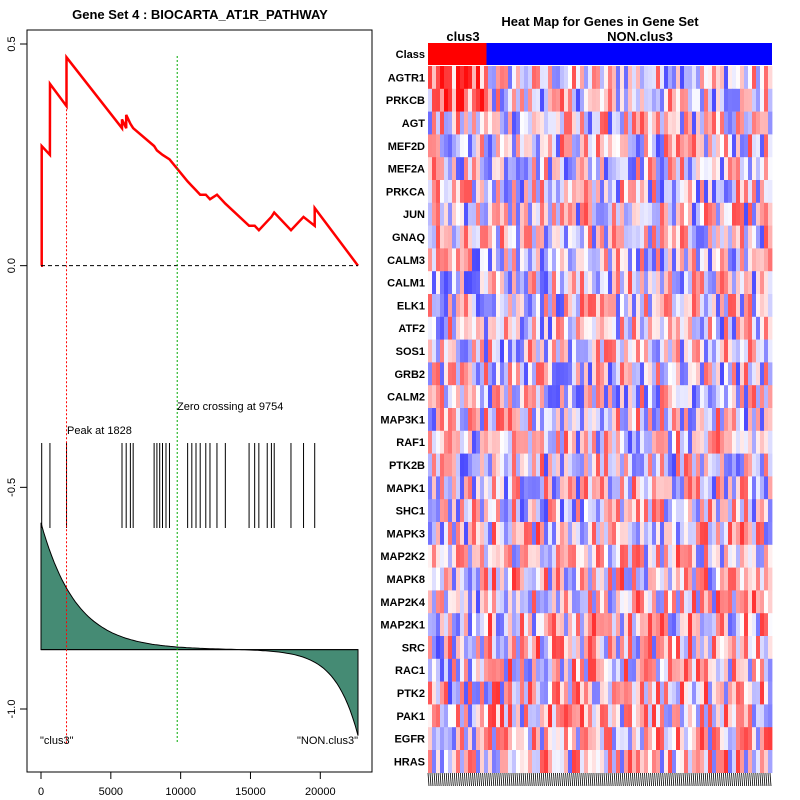  I want to click on ranked-metric-fill, so click(199, 629).